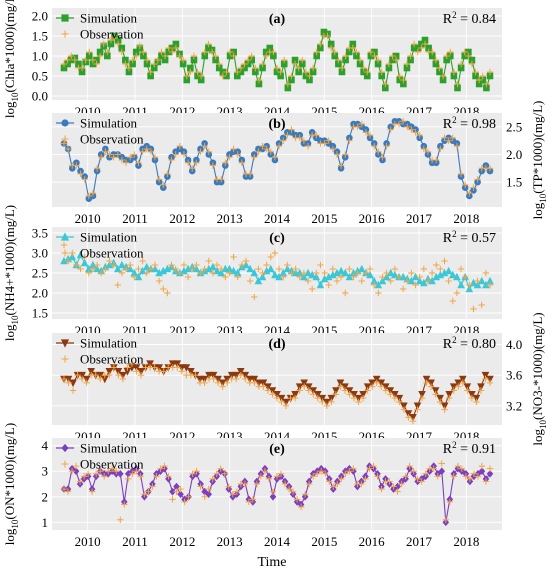 The width and height of the screenshot is (550, 574). I want to click on y-tick-label: 3, so click(45, 471).